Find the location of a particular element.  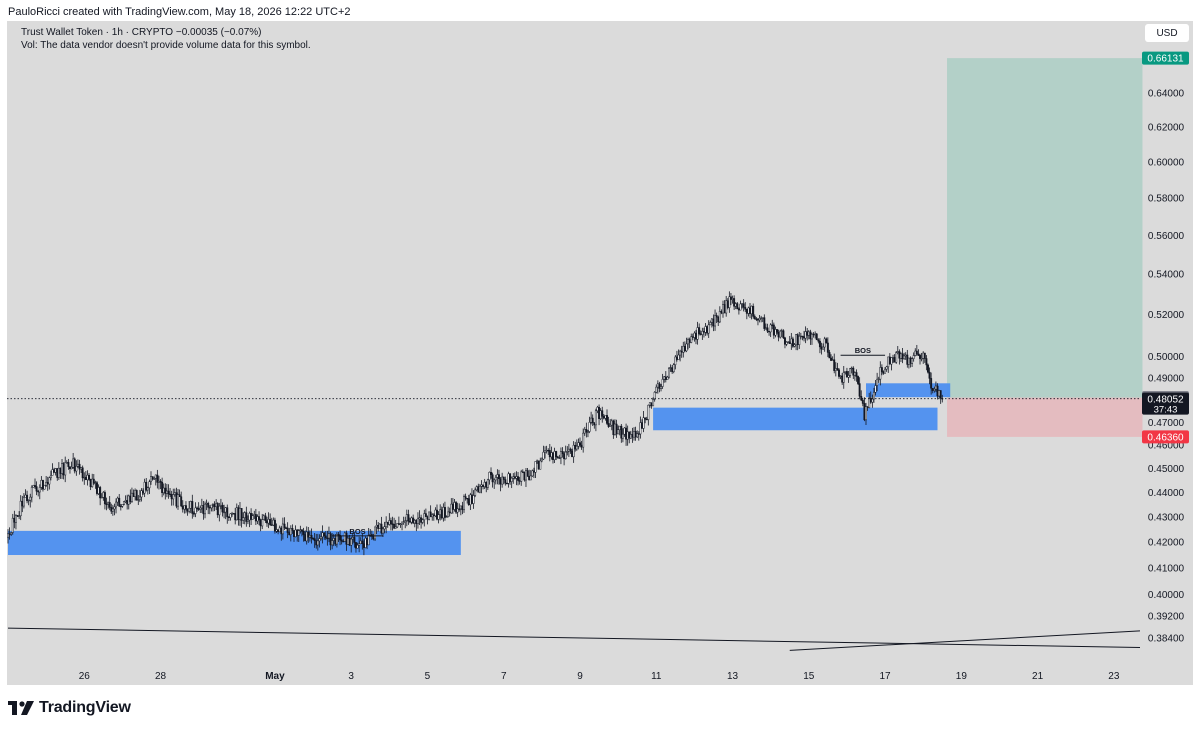

y-tick-label: 0.42000 is located at coordinates (1166, 543).